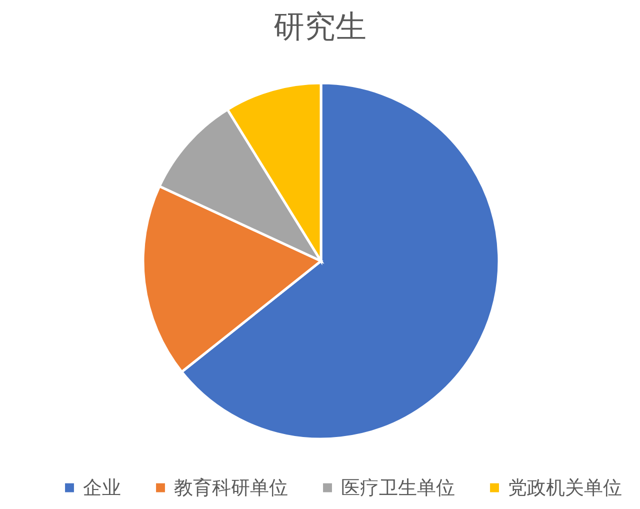 This screenshot has width=640, height=509. What do you see at coordinates (565, 487) in the screenshot?
I see `legend-label: 党政机关单位` at bounding box center [565, 487].